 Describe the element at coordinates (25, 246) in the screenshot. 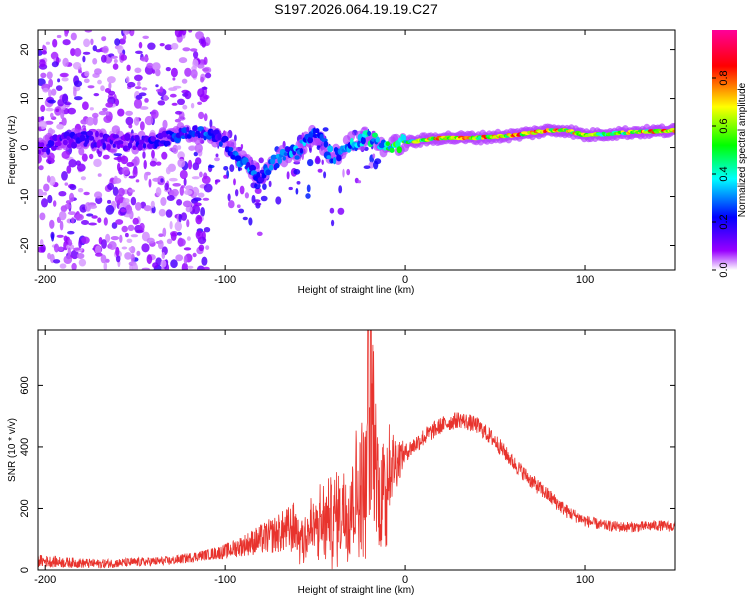

I see `y-tick-label: -20` at that location.